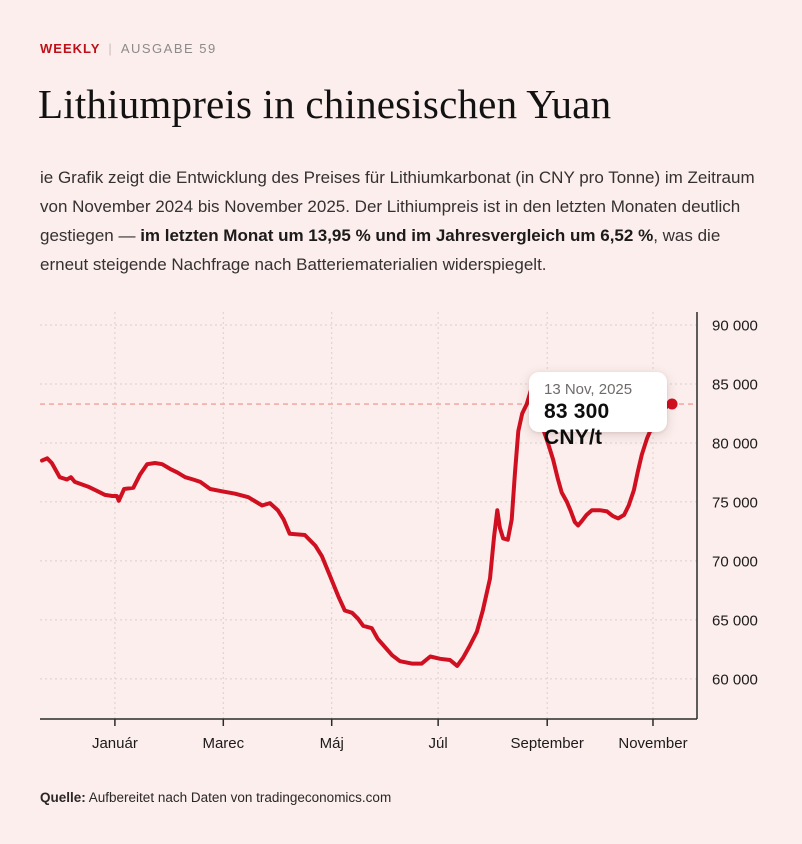  What do you see at coordinates (735, 325) in the screenshot?
I see `y-axis-label-90000: 90 000` at bounding box center [735, 325].